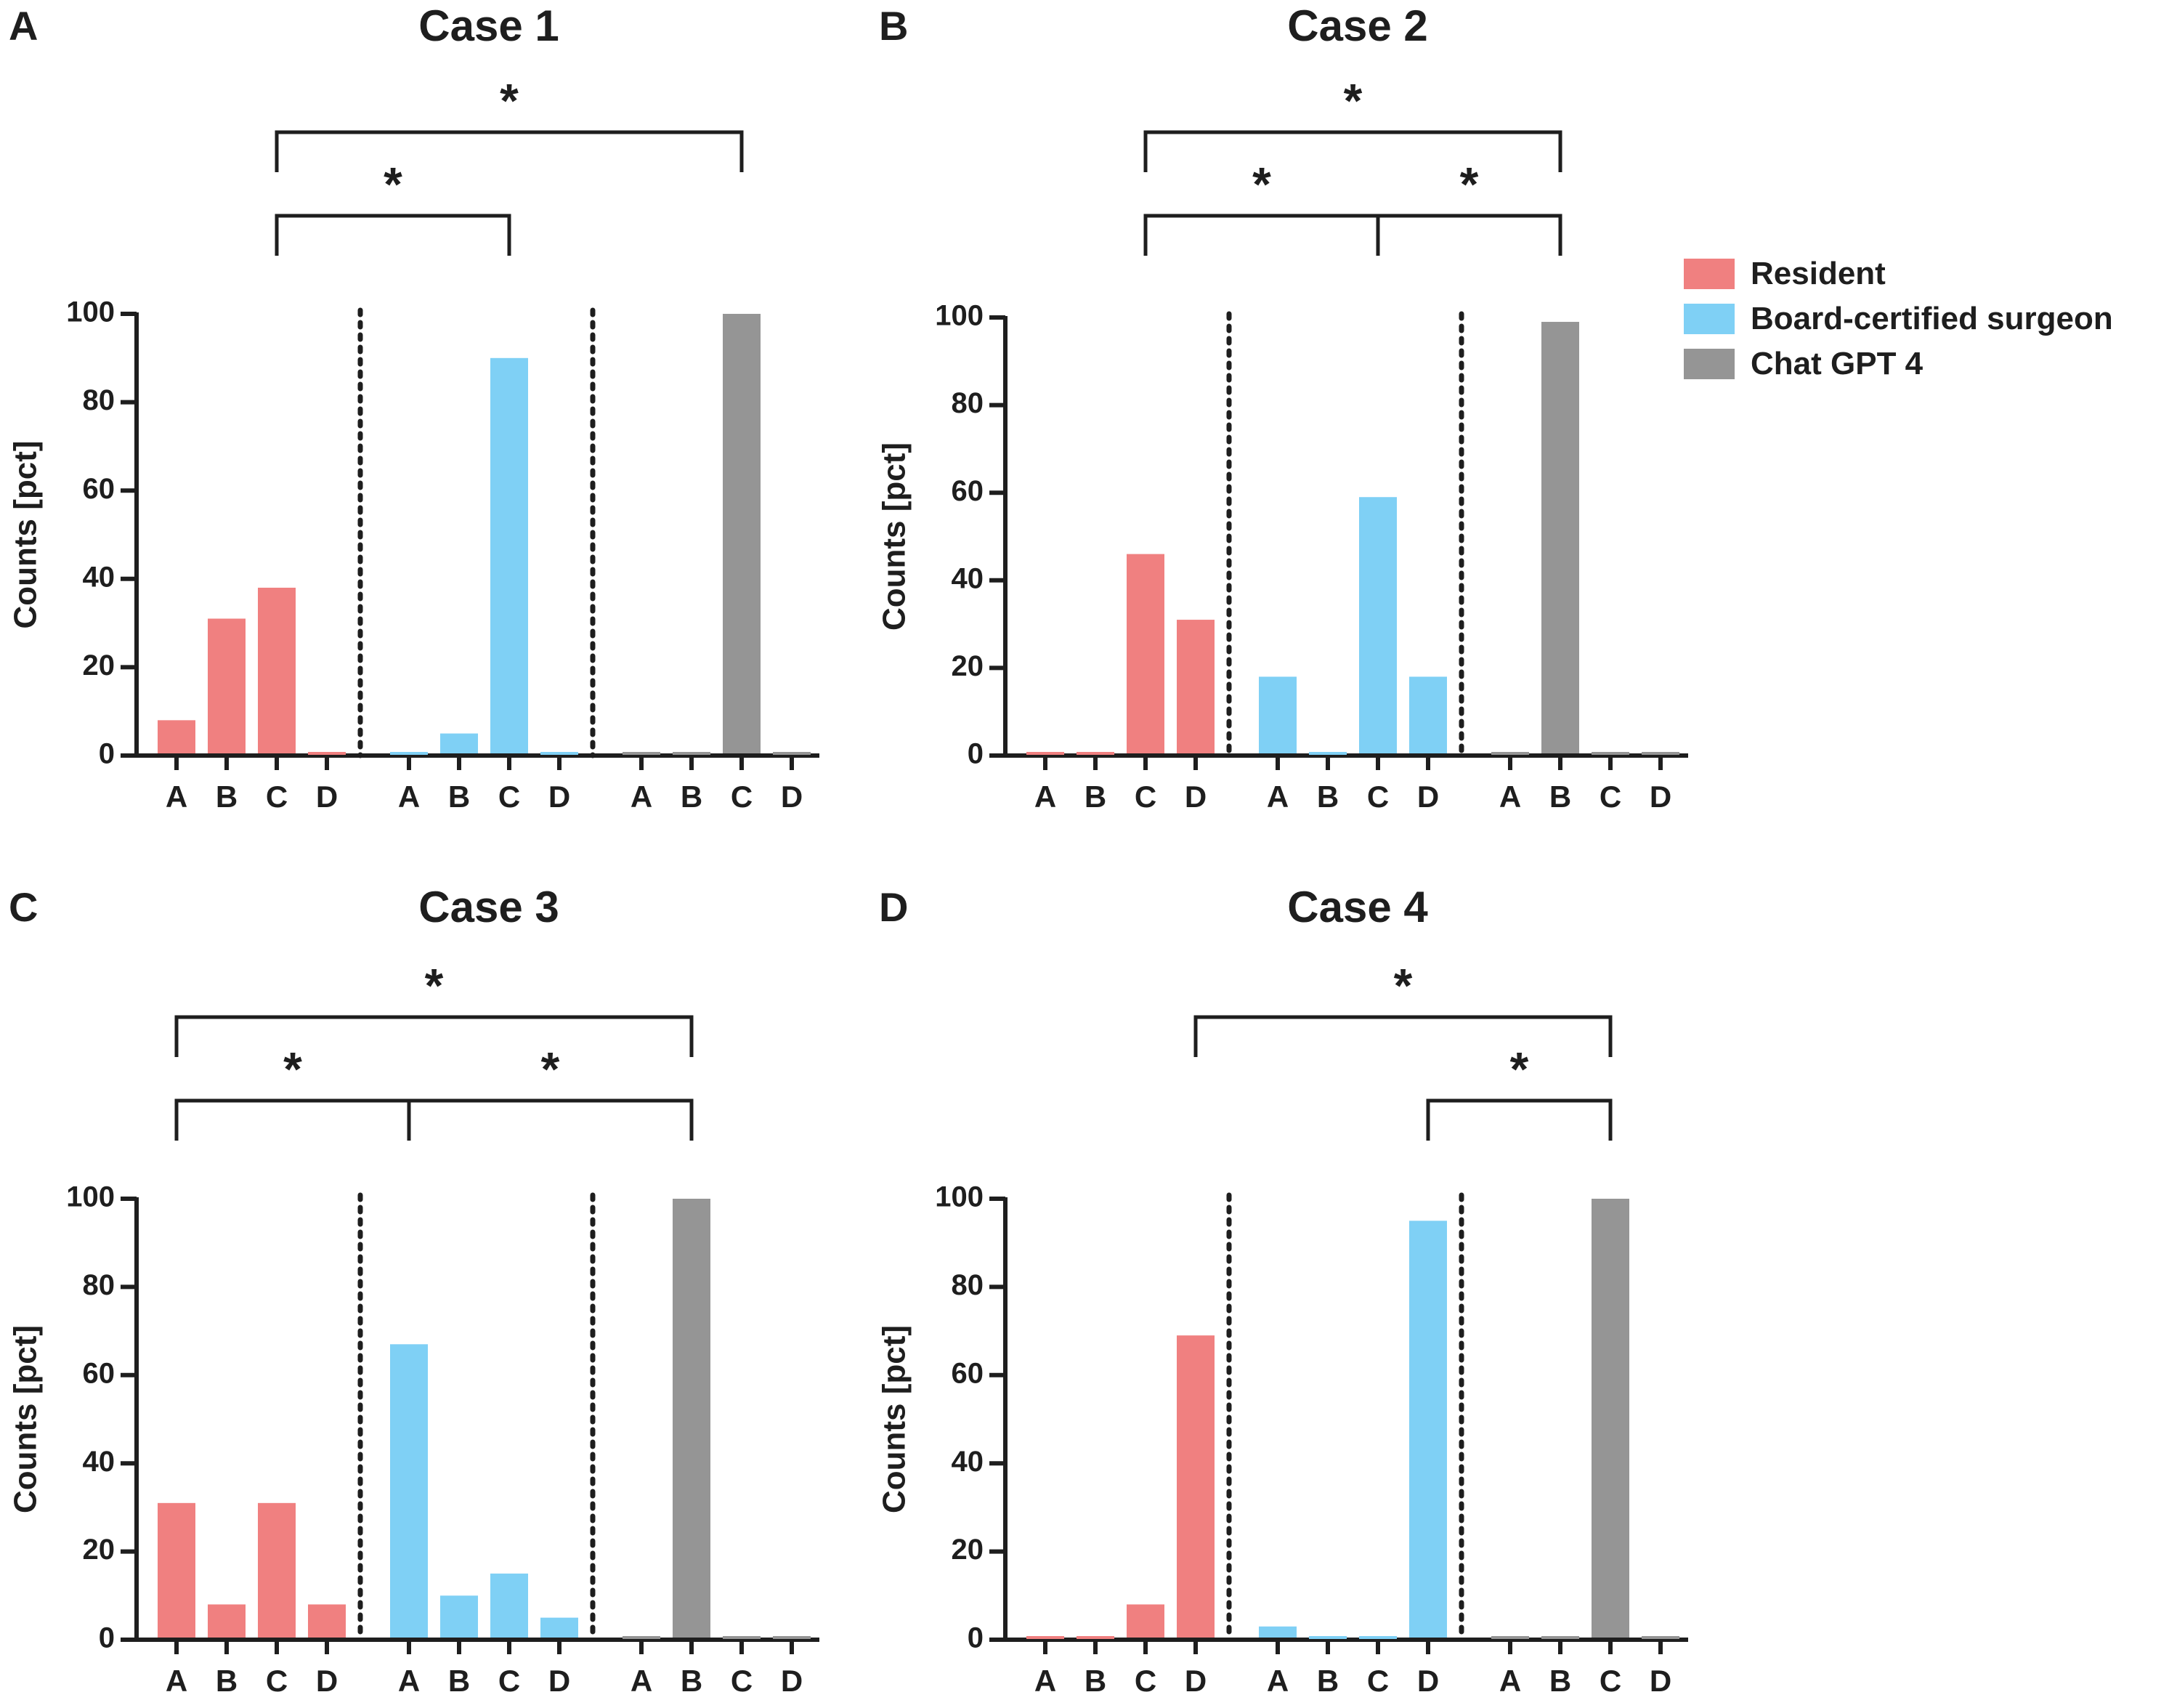 The image size is (2177, 1708). Describe the element at coordinates (893, 907) in the screenshot. I see `panel-letter: D` at that location.